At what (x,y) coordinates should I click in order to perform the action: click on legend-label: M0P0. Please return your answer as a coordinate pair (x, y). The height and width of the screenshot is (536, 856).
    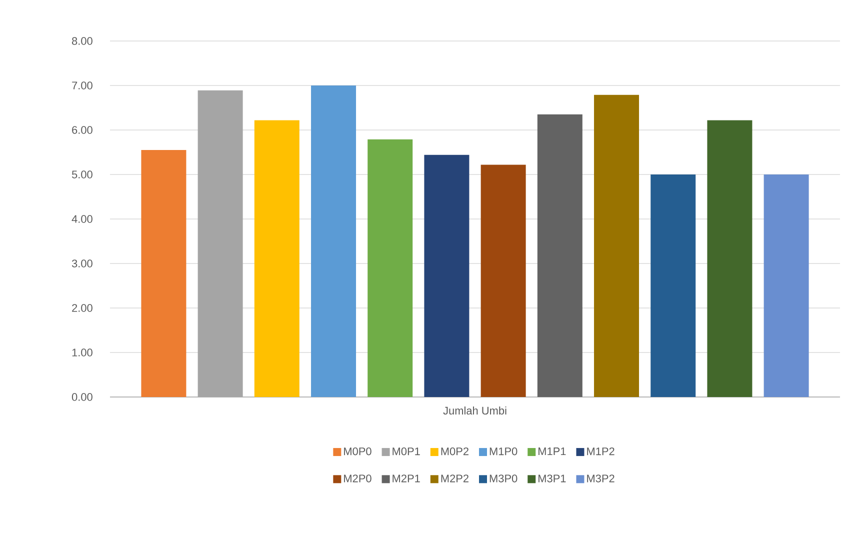
    Looking at the image, I should click on (358, 451).